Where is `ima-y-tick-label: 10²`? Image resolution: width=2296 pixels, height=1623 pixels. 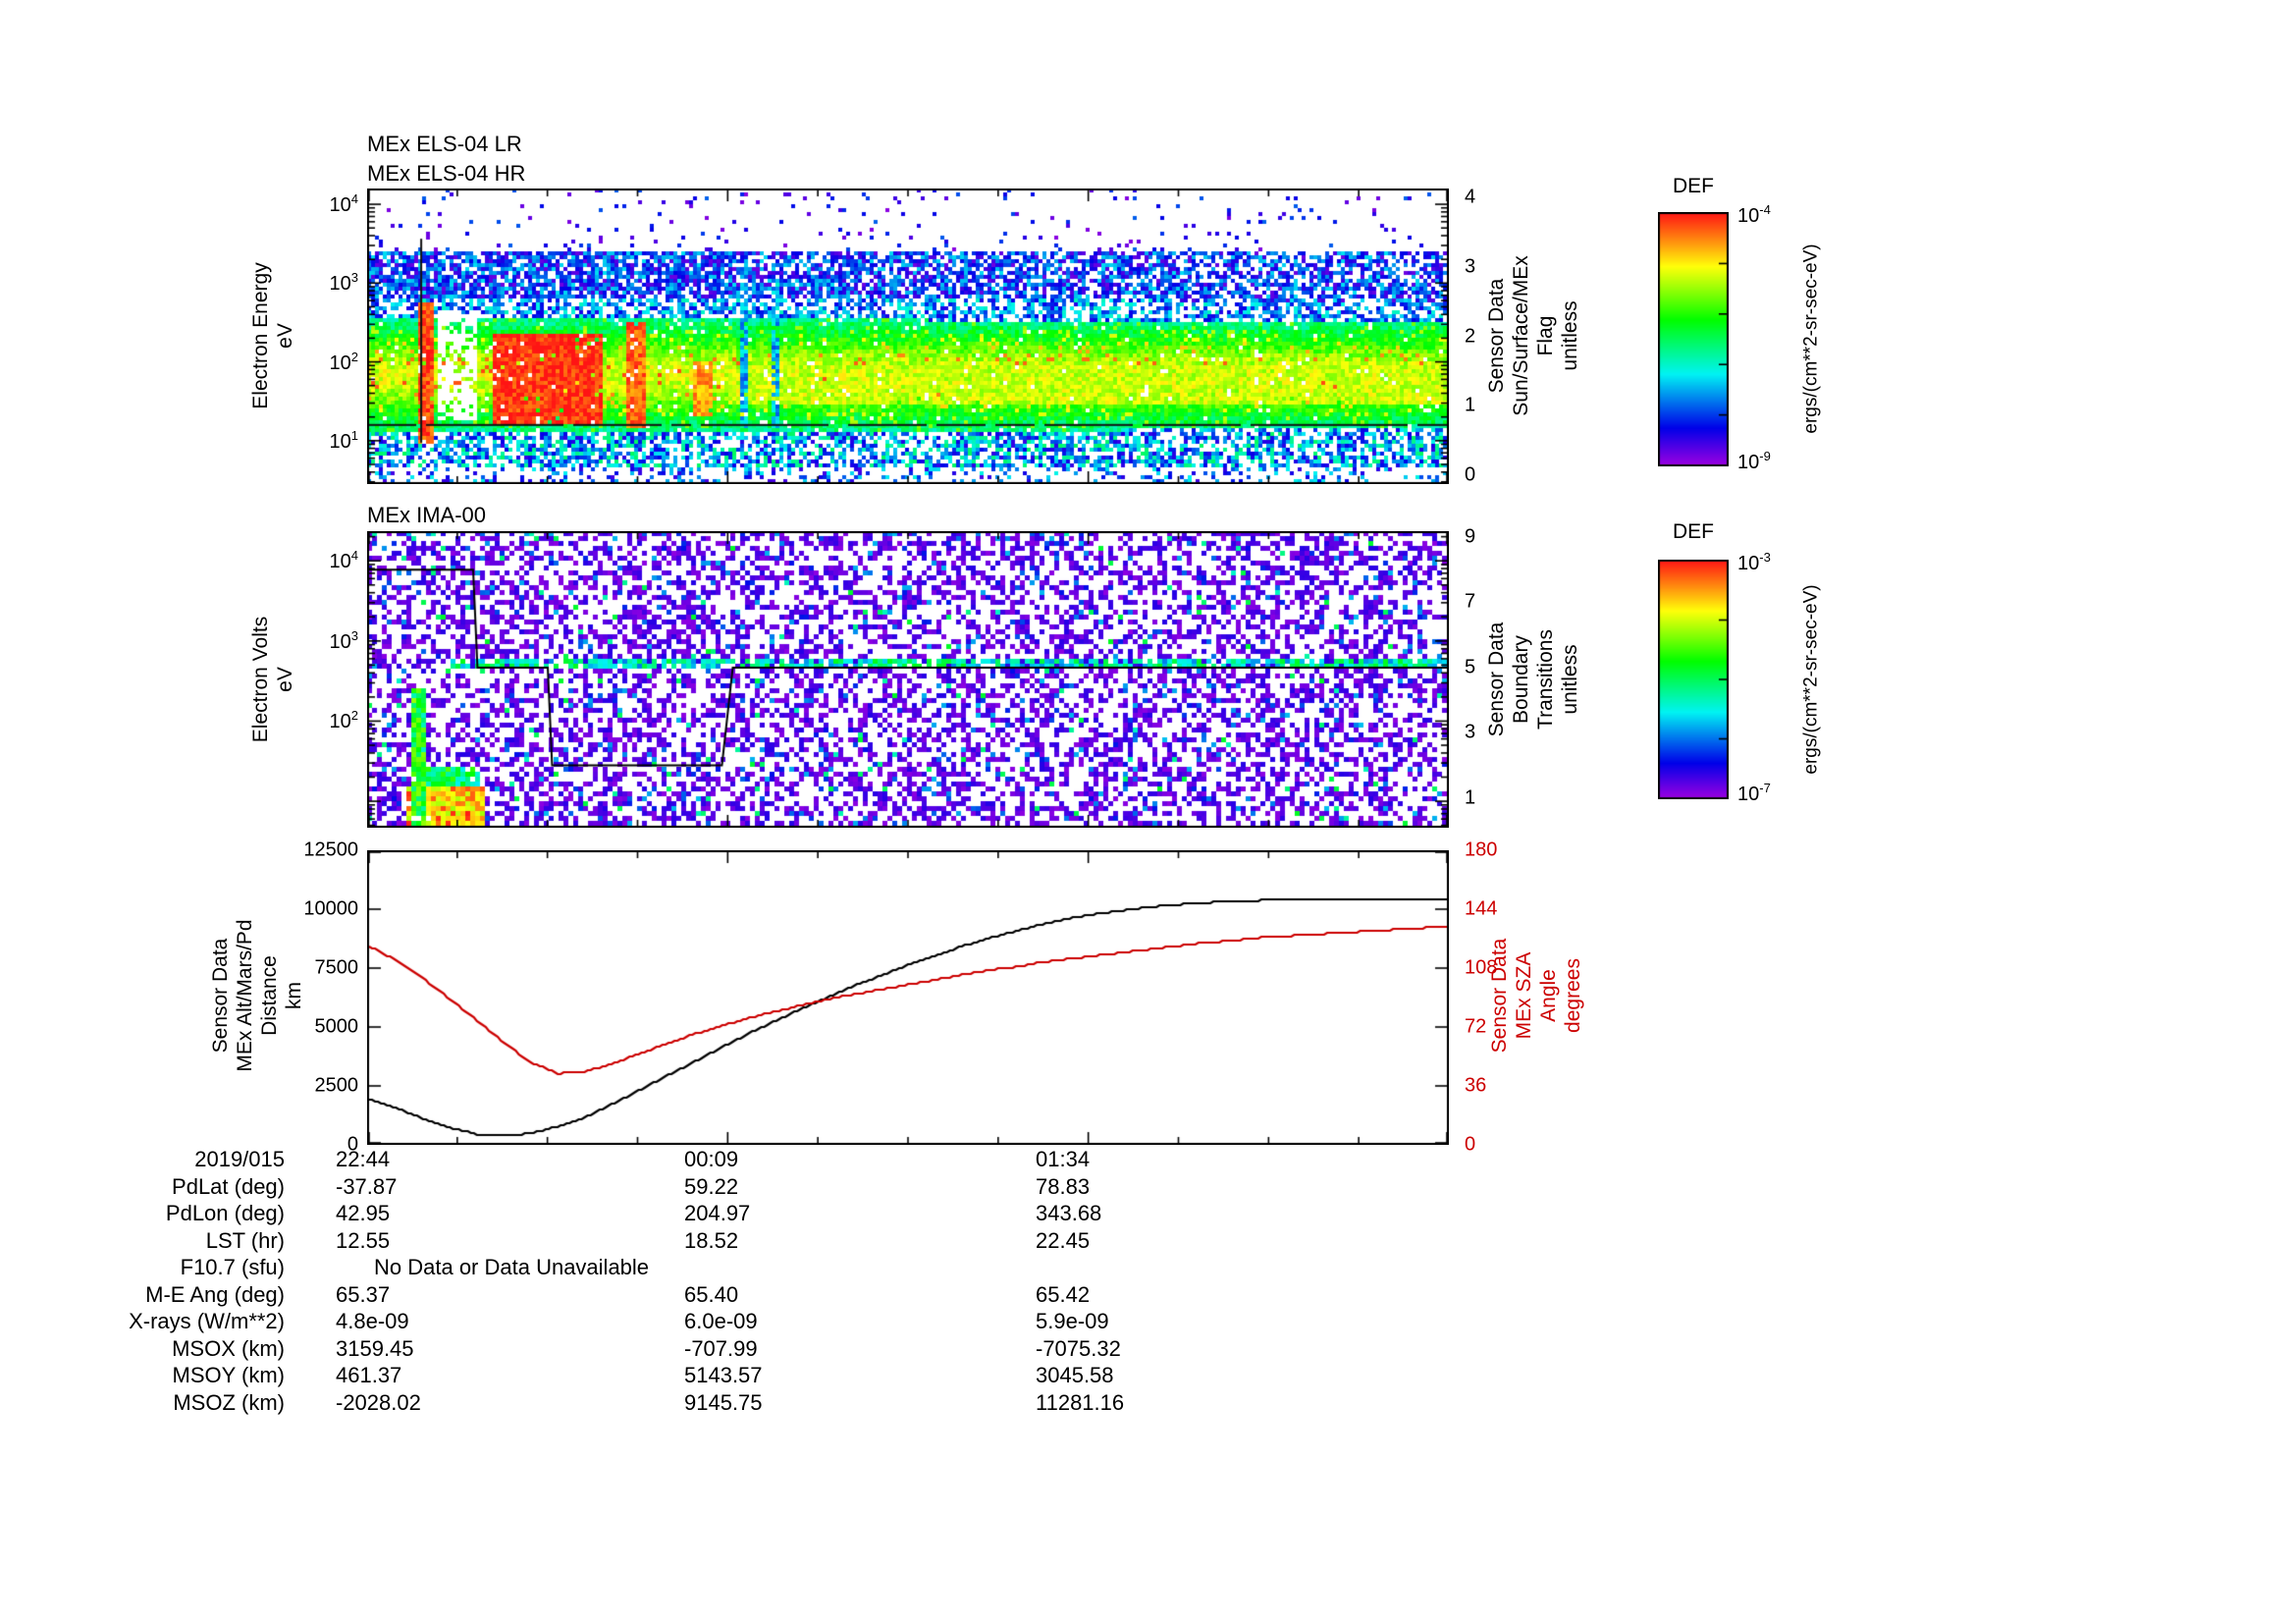 ima-y-tick-label: 10² is located at coordinates (344, 721).